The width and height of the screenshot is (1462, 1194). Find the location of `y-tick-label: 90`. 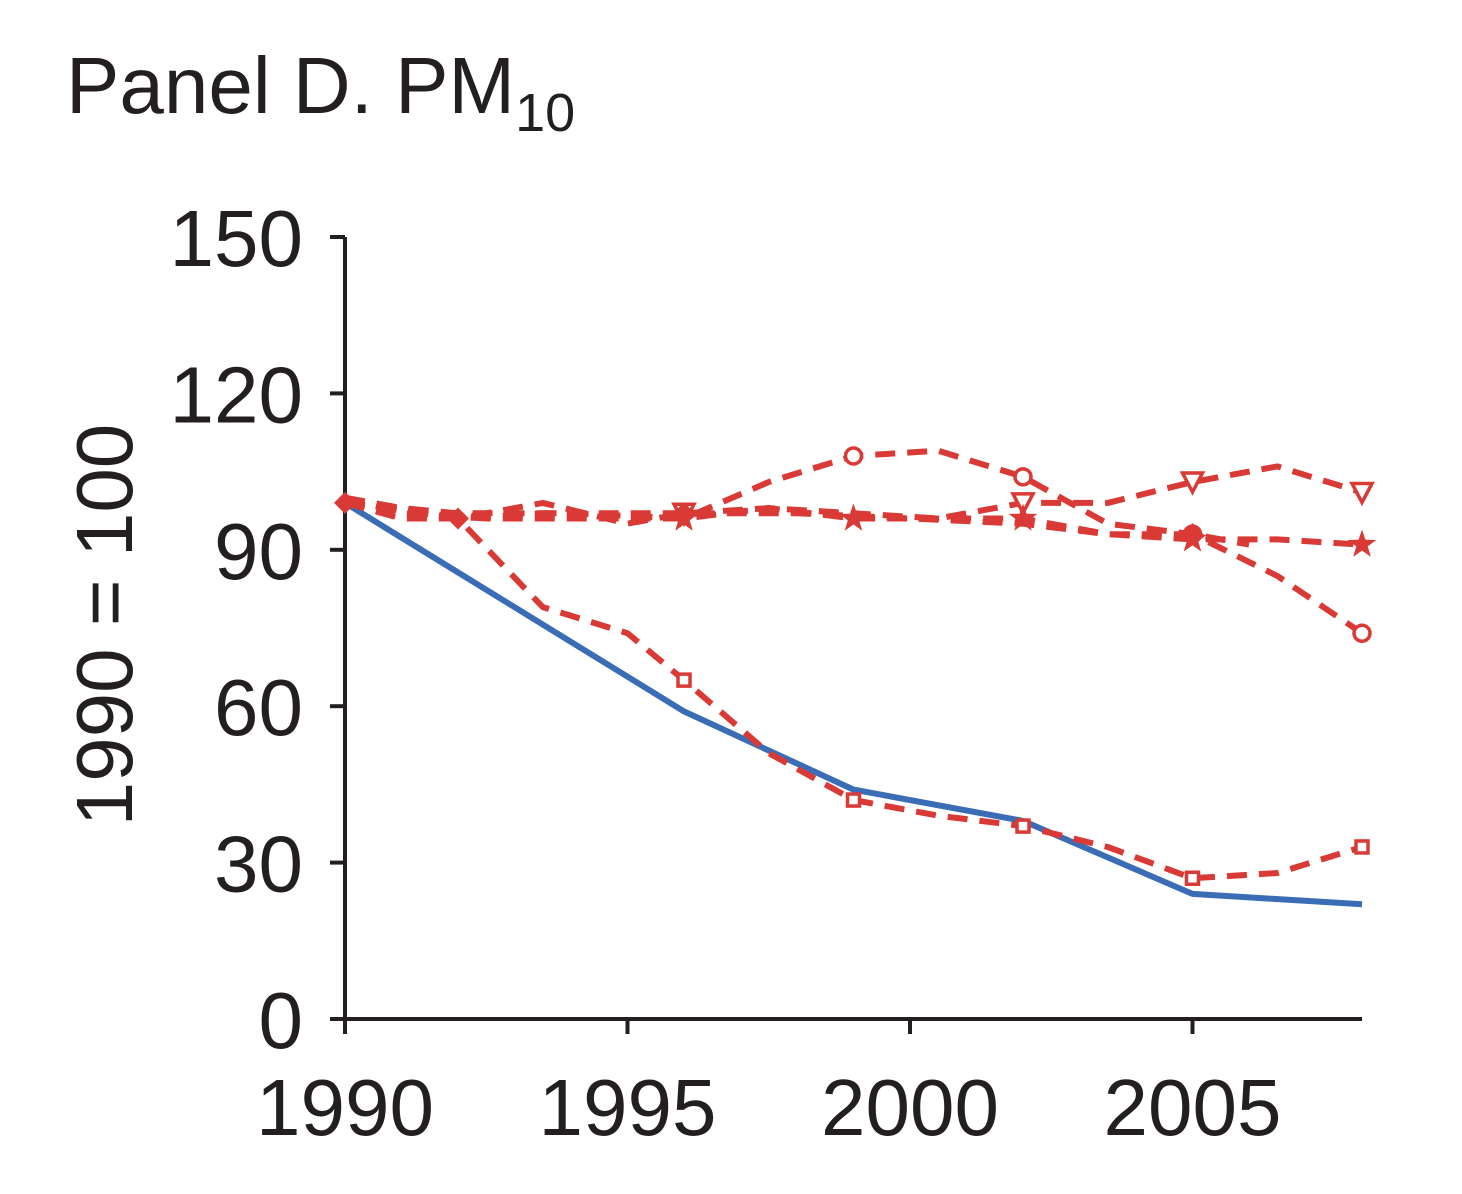

y-tick-label: 90 is located at coordinates (258, 551).